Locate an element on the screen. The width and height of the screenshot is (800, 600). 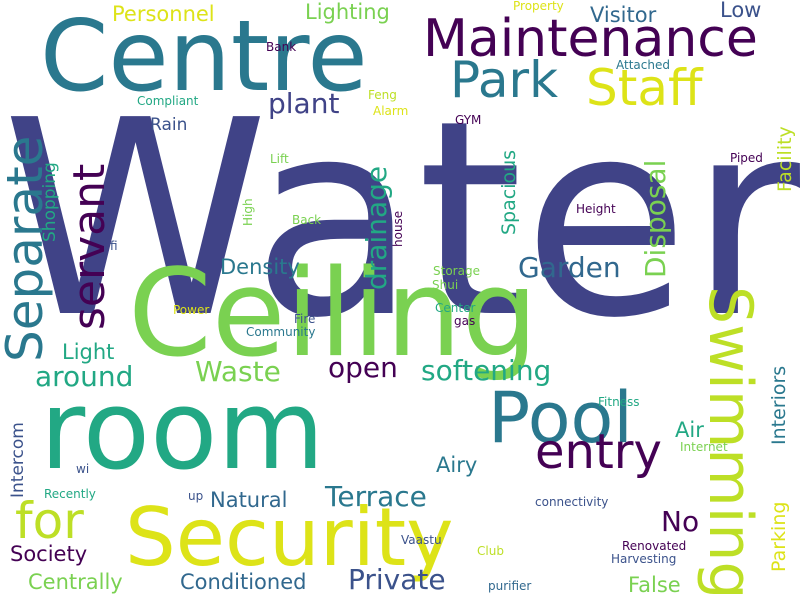
word: Vaastu is located at coordinates (421, 540).